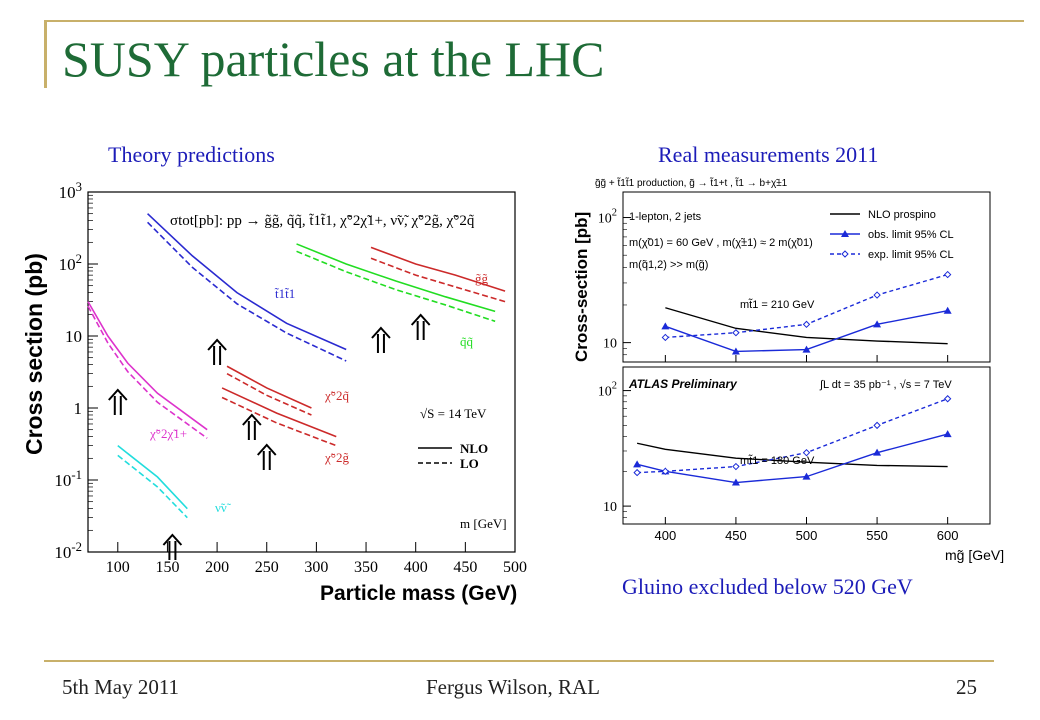 Image resolution: width=1040 pixels, height=720 pixels. Describe the element at coordinates (966, 687) in the screenshot. I see `footer-page: 25` at that location.